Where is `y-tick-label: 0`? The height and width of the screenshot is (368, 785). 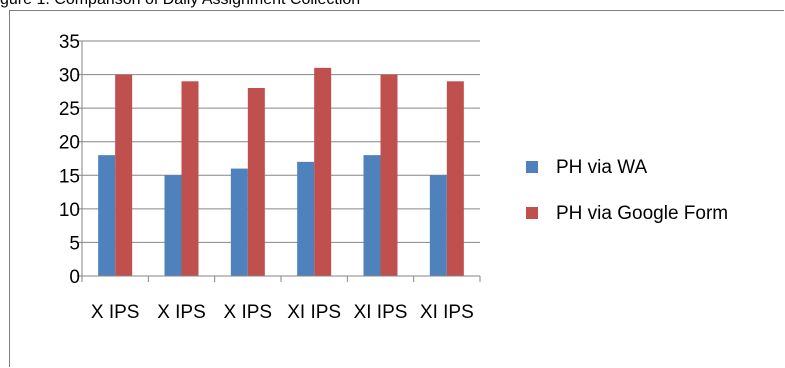 y-tick-label: 0 is located at coordinates (74, 277).